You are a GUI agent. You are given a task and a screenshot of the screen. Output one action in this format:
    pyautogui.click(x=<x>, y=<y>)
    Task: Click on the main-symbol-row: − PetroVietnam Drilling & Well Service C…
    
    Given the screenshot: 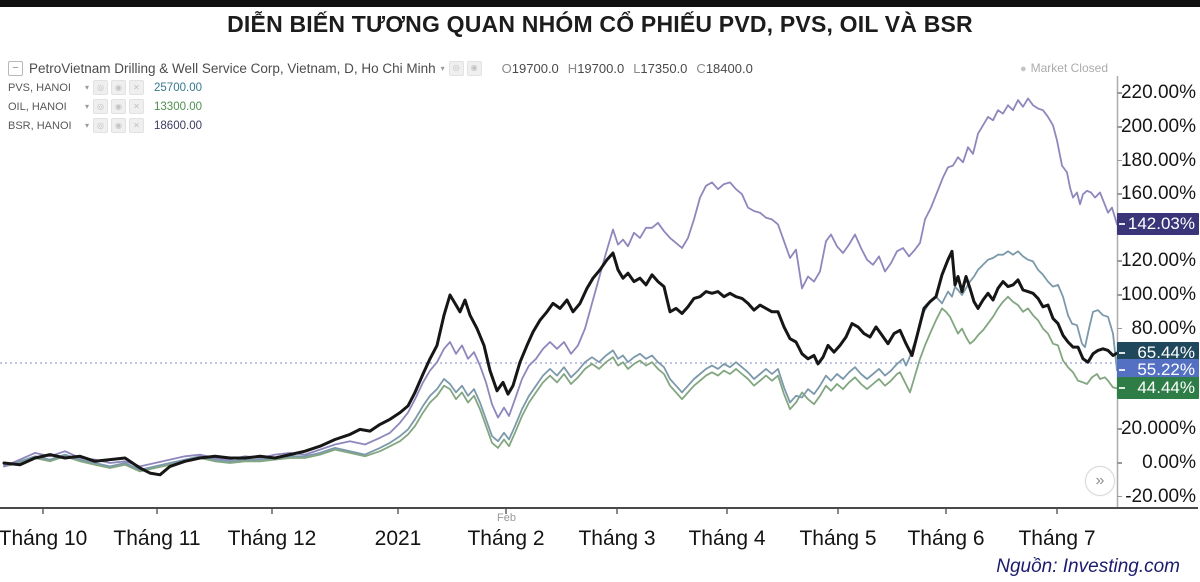 What is the action you would take?
    pyautogui.click(x=380, y=68)
    